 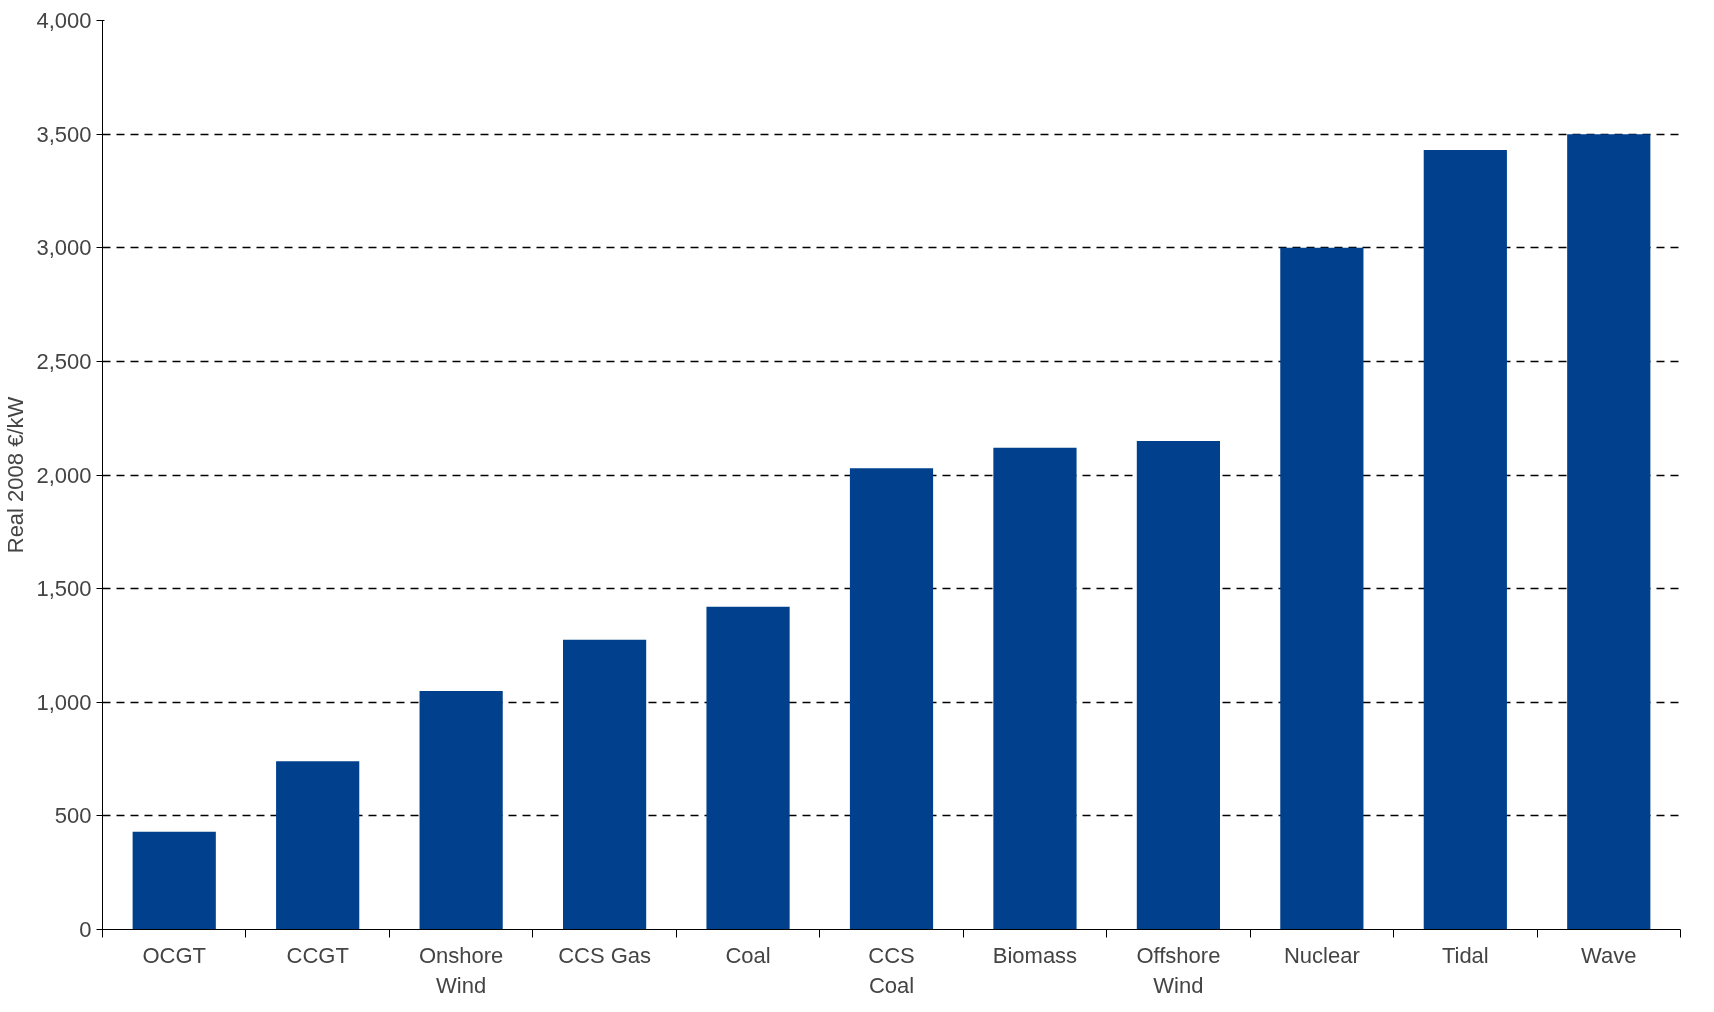 I want to click on x-tick-label: Coal, so click(x=748, y=955).